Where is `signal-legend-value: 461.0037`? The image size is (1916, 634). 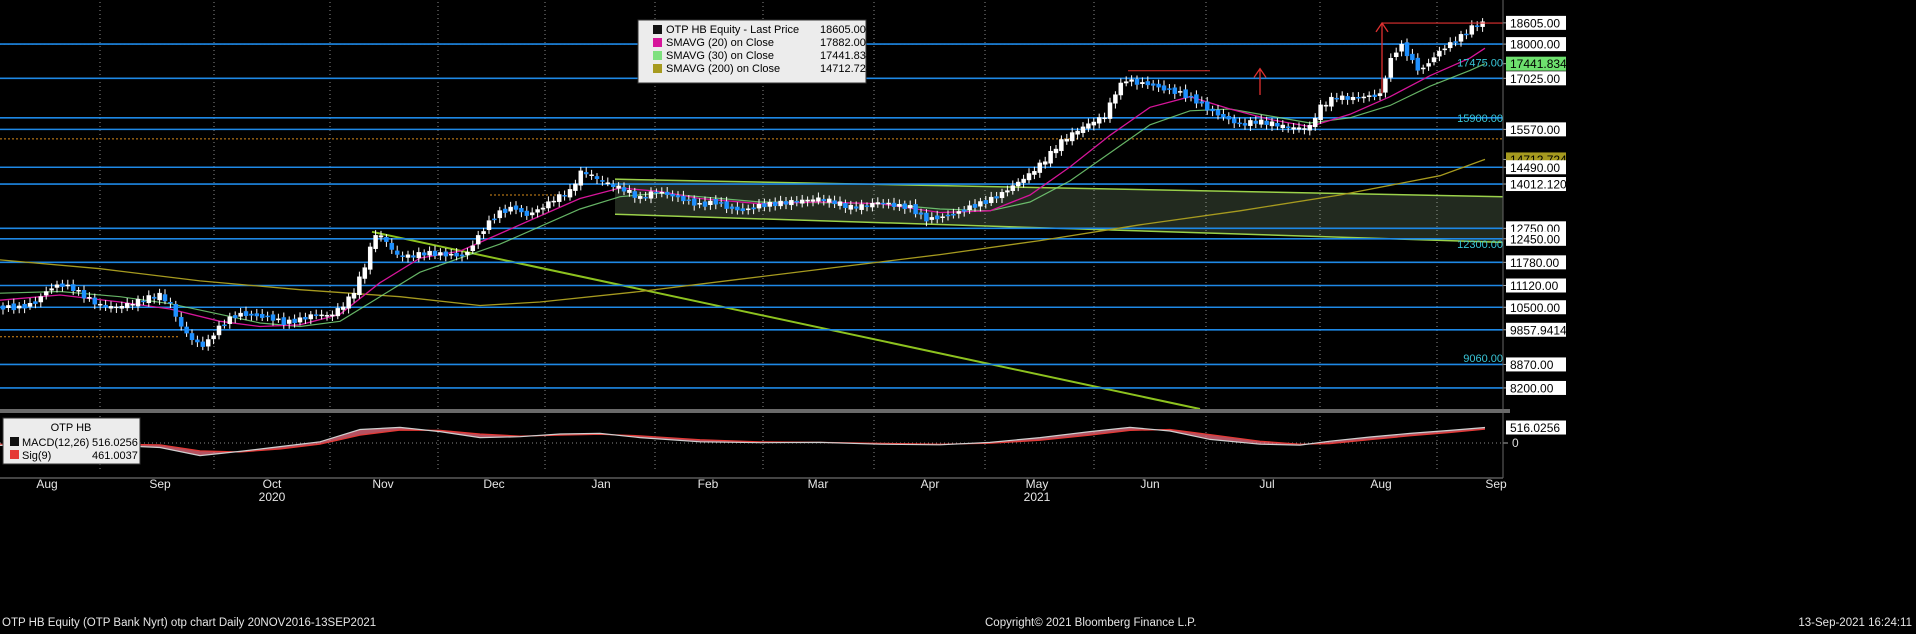 signal-legend-value: 461.0037 is located at coordinates (115, 456).